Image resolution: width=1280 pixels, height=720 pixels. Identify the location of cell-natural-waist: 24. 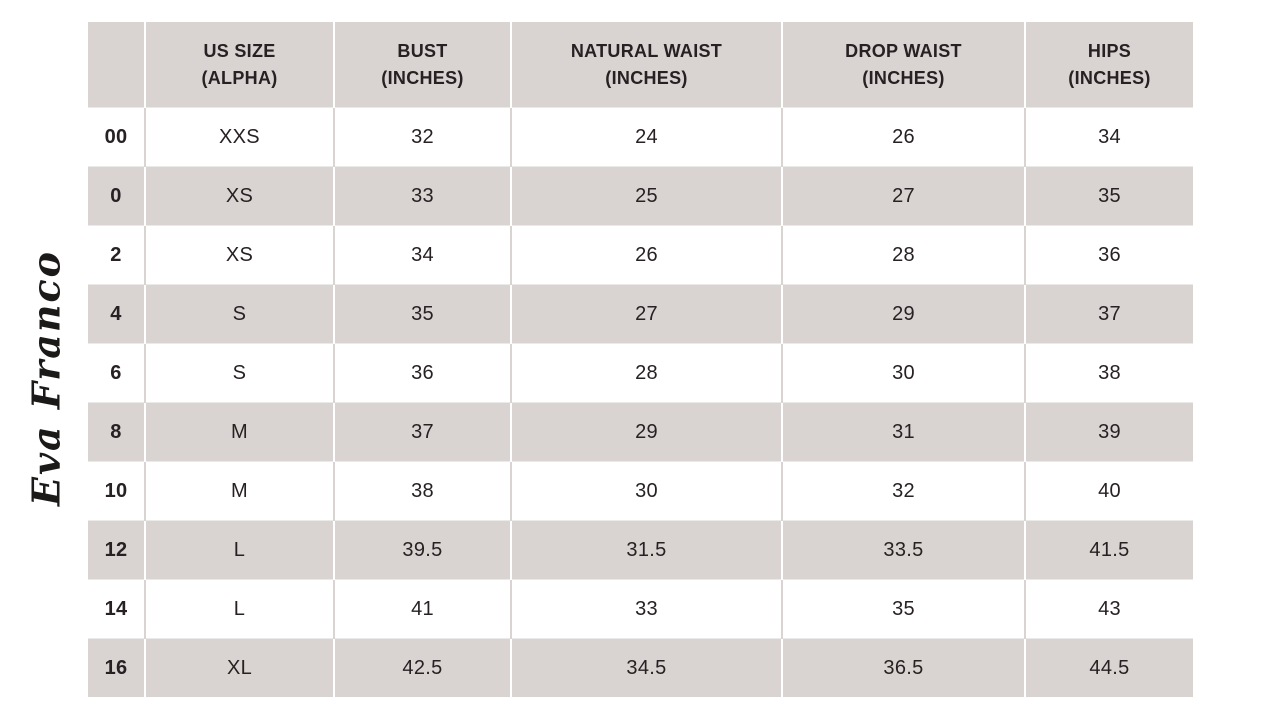
(646, 137).